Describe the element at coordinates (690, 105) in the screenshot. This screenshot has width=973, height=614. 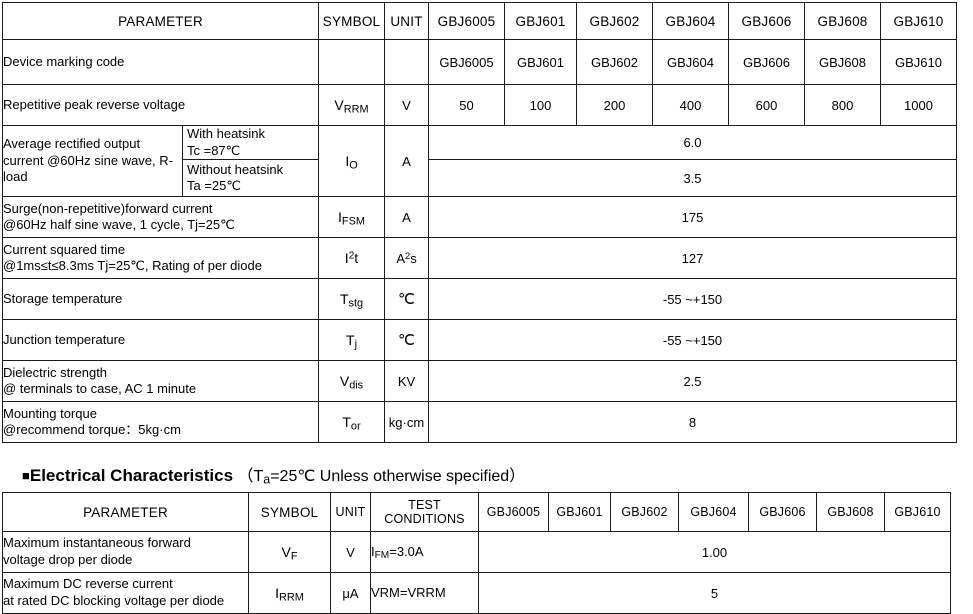
I see `value-cell-gbj604: 400` at that location.